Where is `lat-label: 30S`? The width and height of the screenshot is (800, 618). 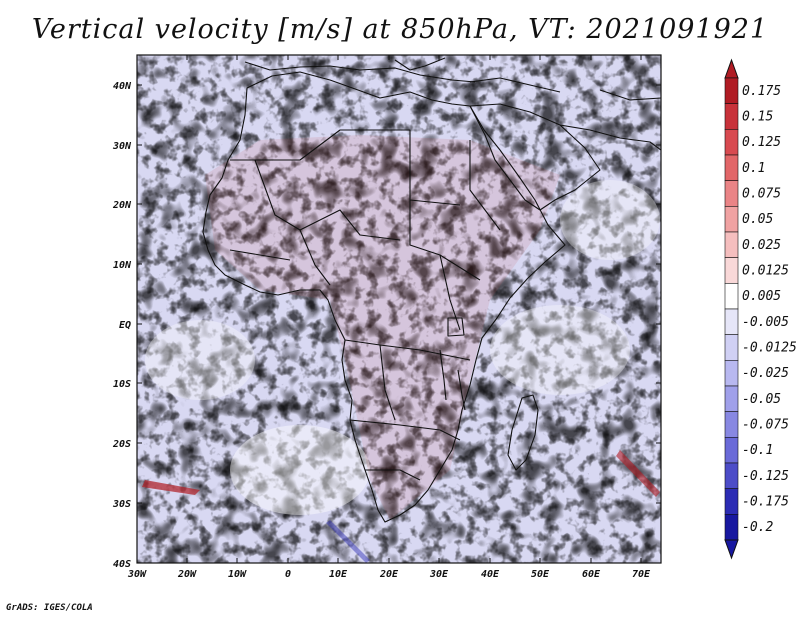
lat-label: 30S is located at coordinates (121, 504).